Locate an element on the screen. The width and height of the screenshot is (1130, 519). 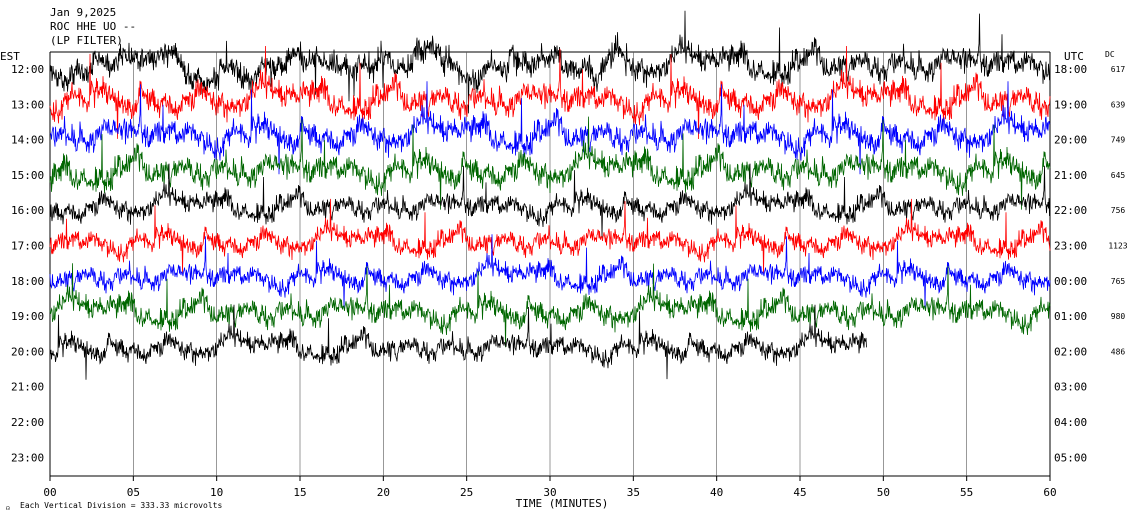
x-tick-label-10: 10 is located at coordinates (216, 492).